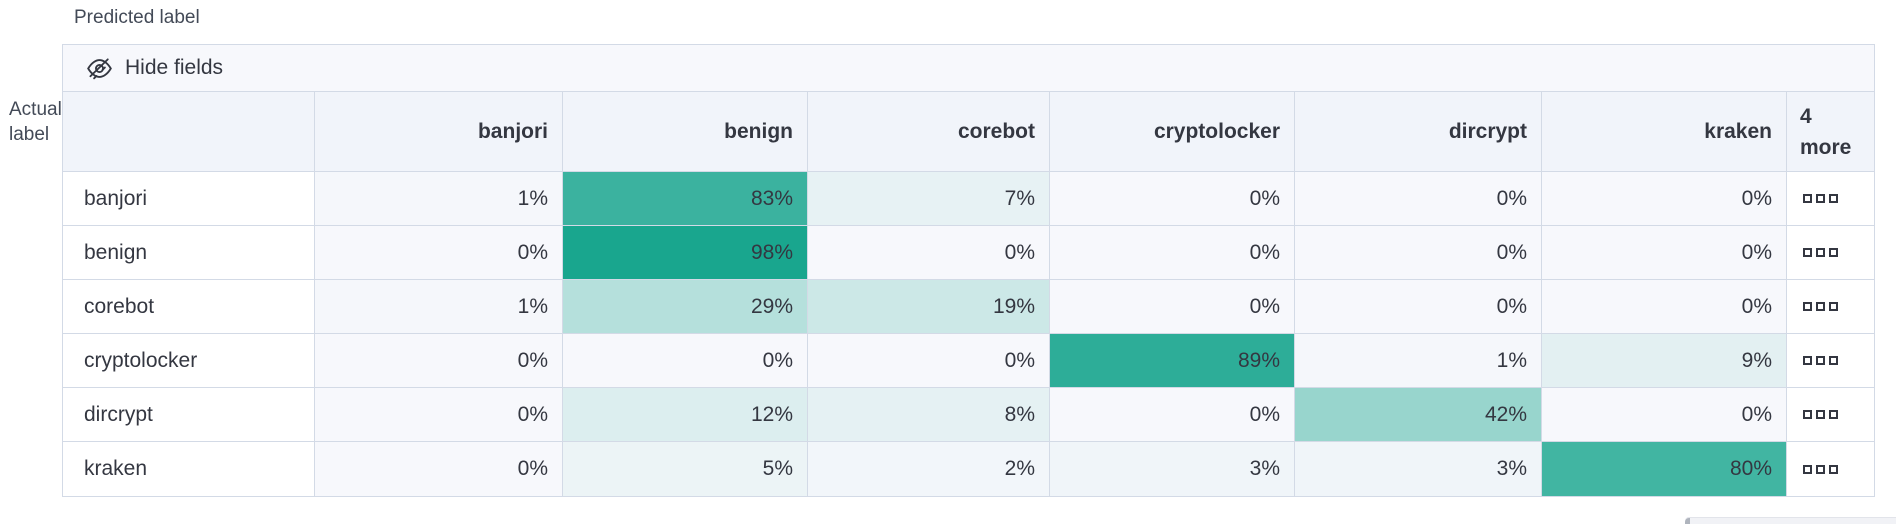 Image resolution: width=1896 pixels, height=524 pixels. I want to click on more-cell-dircrypt, so click(1830, 415).